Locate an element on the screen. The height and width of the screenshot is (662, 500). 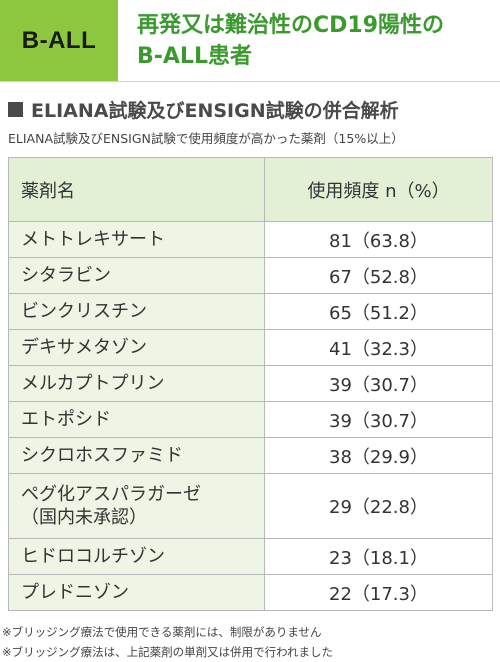
table-row: プレドニゾン 22（17.3） is located at coordinates (250, 592).